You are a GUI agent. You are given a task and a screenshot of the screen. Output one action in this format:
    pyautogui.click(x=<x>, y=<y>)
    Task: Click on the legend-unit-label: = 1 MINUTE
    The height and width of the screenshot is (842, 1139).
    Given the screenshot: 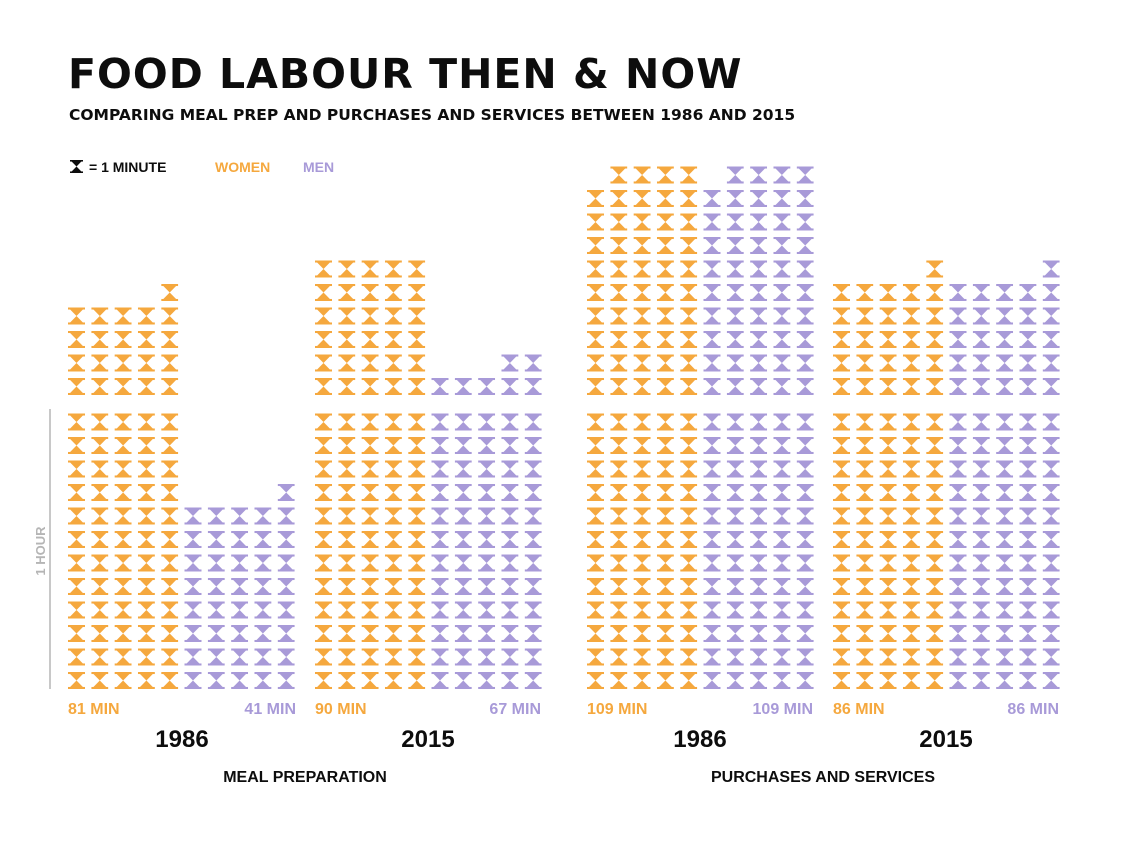 What is the action you would take?
    pyautogui.click(x=127, y=167)
    